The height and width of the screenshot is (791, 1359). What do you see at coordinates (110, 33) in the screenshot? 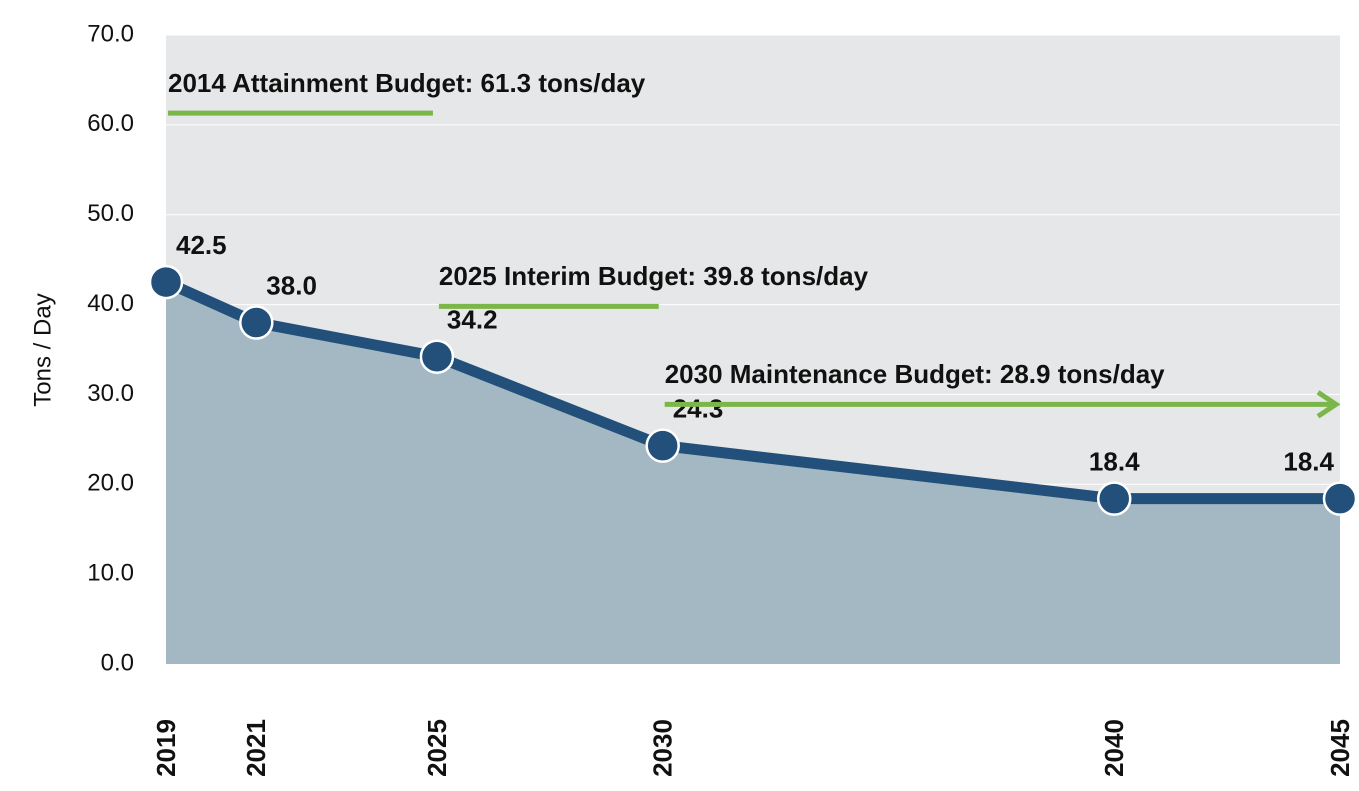
I see `y-tick-label: 70.0` at bounding box center [110, 33].